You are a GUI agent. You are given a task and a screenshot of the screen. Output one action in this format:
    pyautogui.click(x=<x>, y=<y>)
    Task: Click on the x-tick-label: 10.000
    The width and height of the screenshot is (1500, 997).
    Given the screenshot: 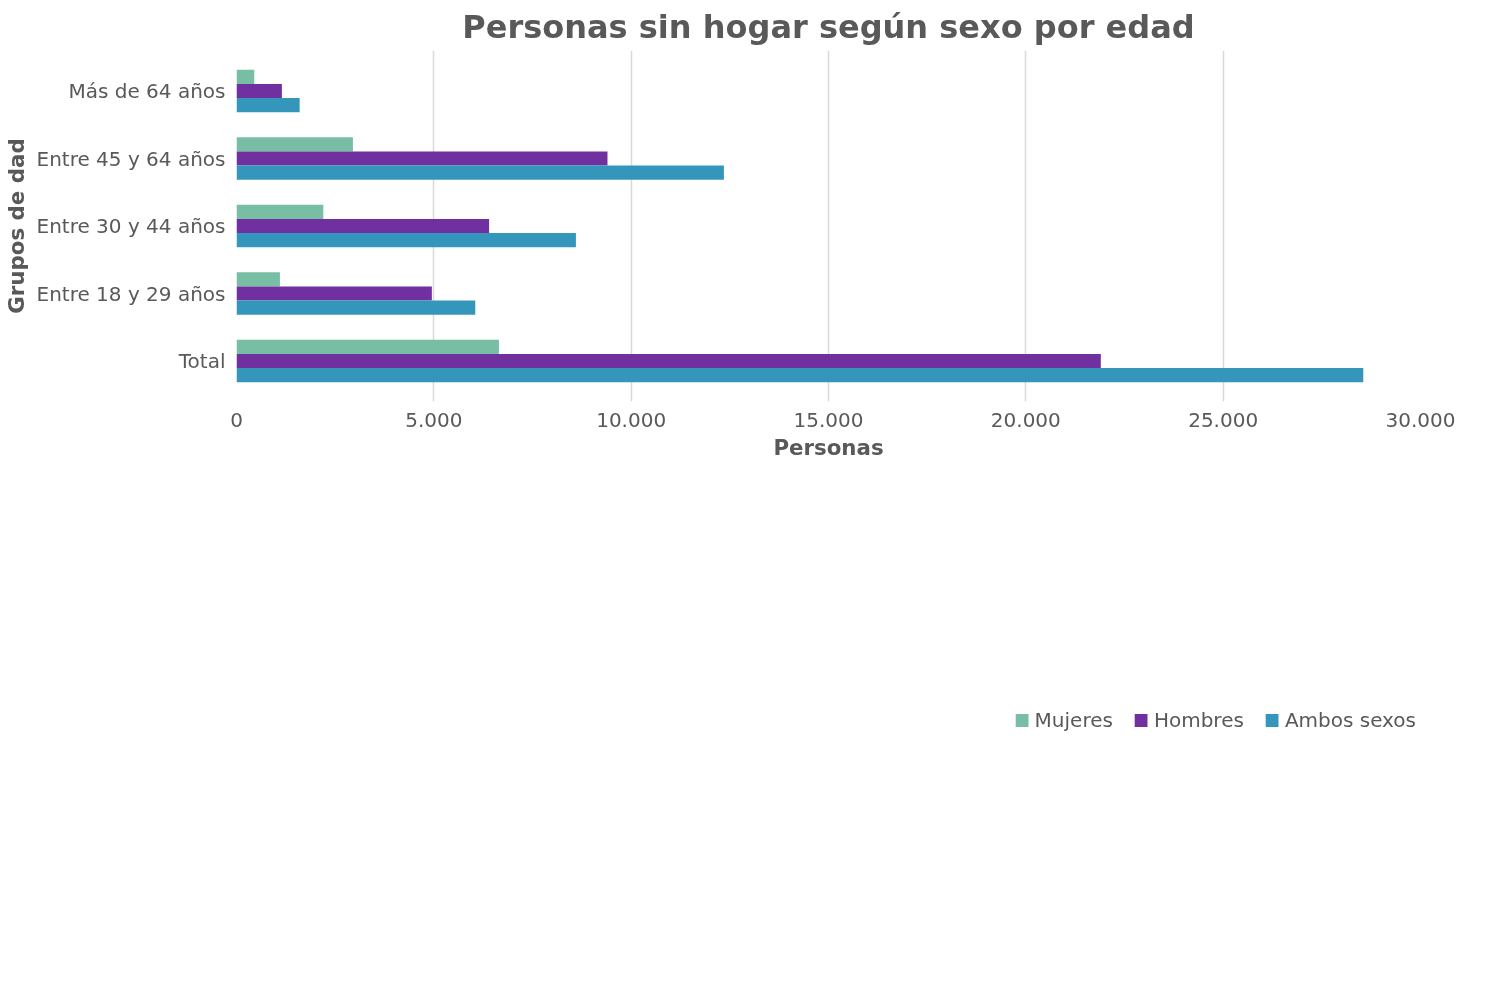 What is the action you would take?
    pyautogui.click(x=631, y=419)
    